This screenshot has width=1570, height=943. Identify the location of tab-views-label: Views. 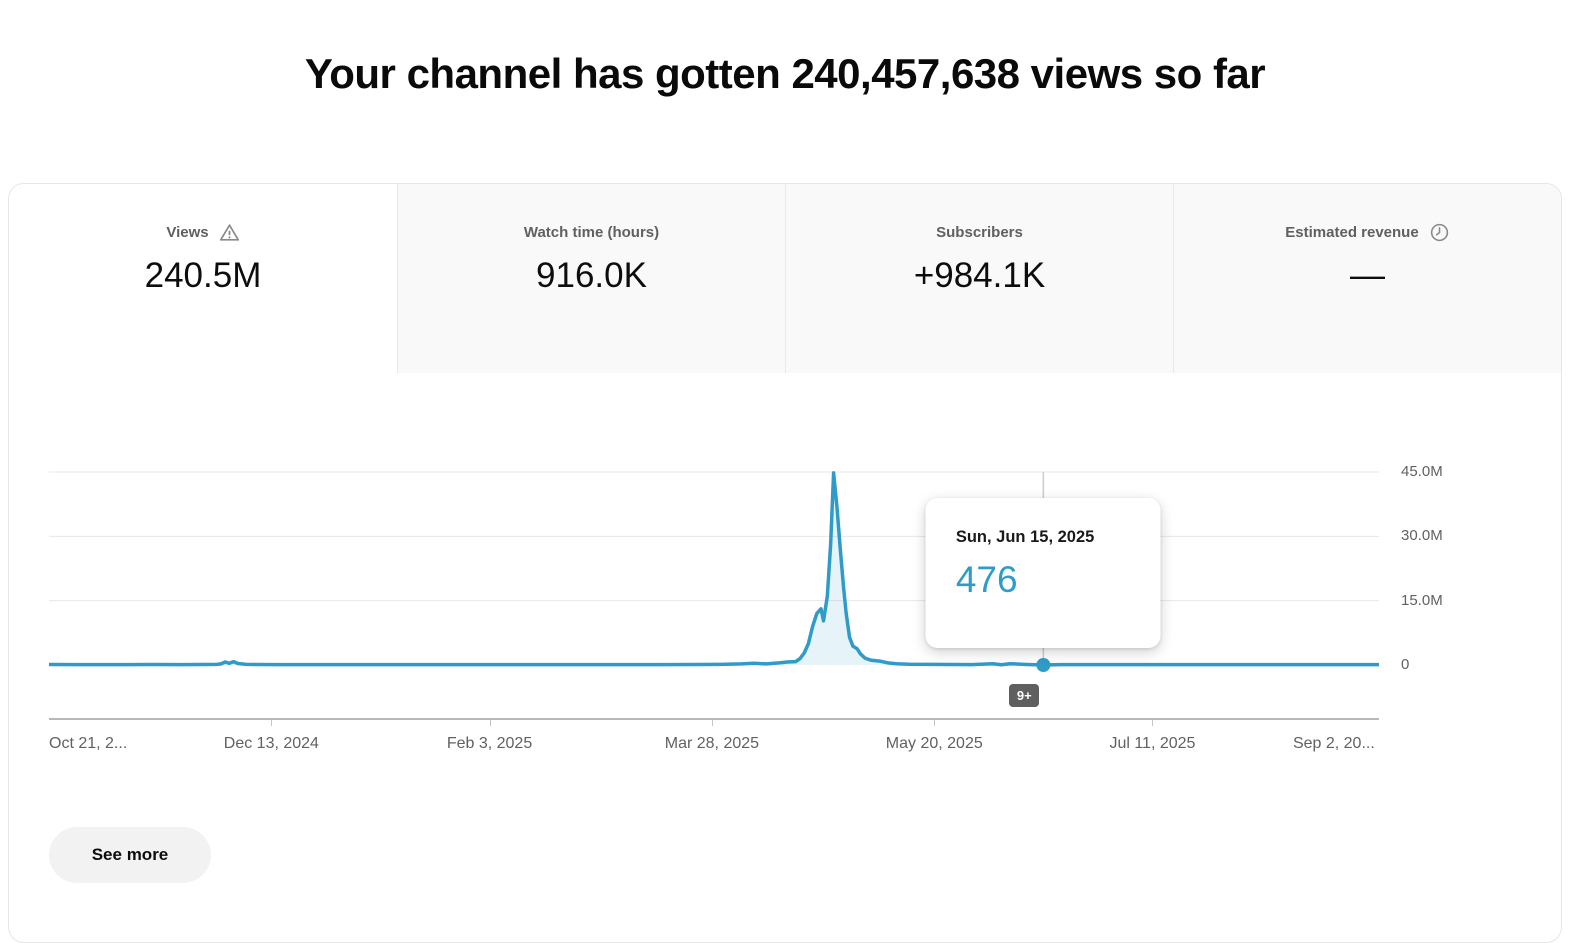
(187, 232).